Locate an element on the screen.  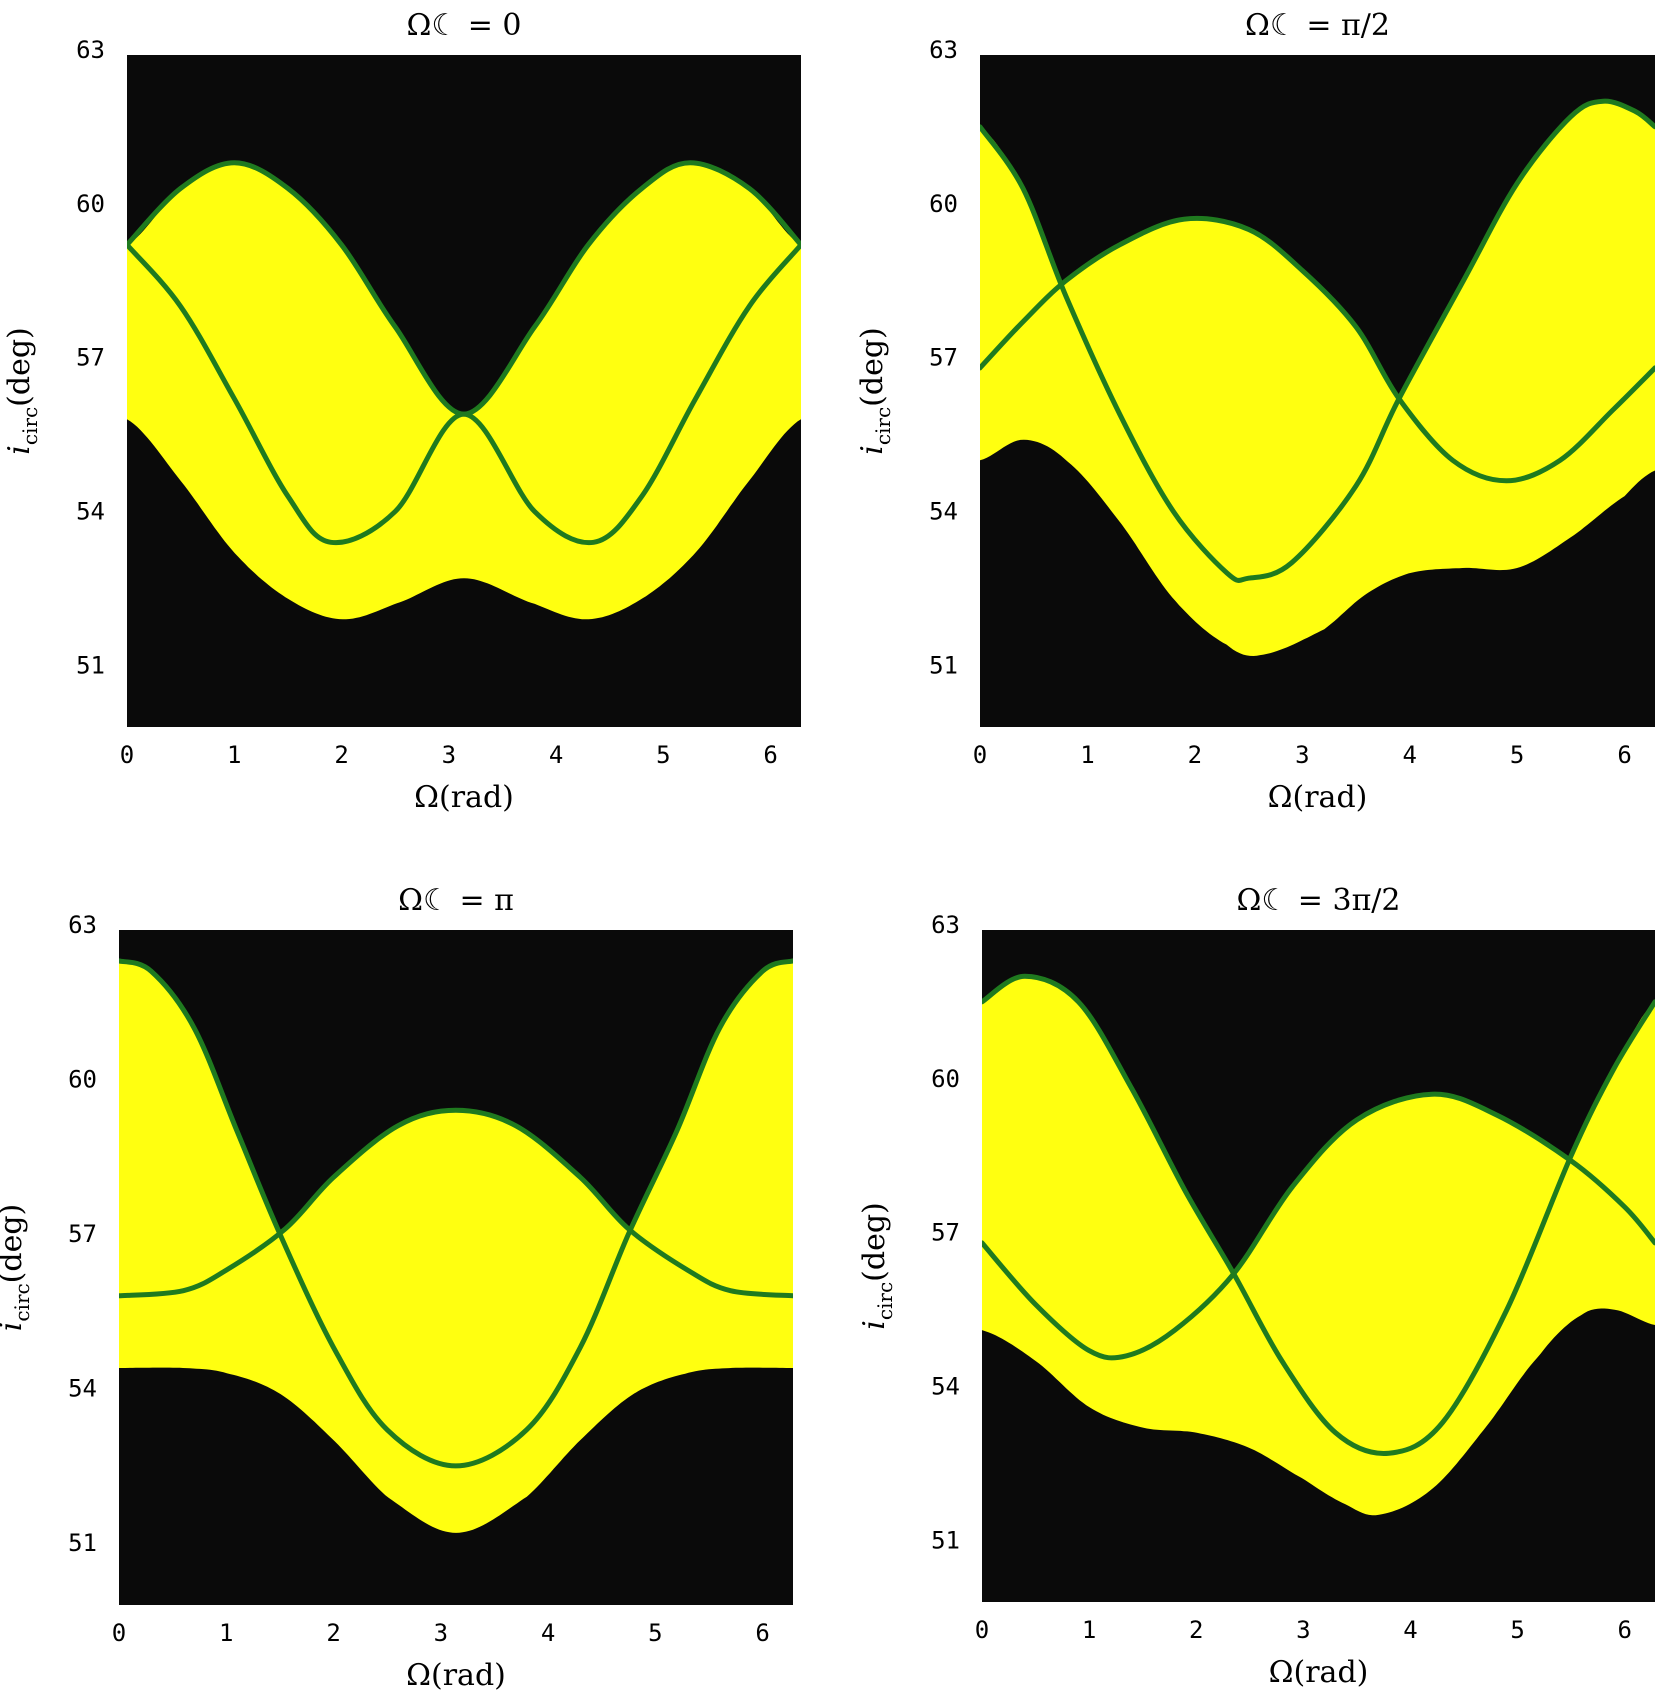
chart-title: Ω☾ = 3π/2 is located at coordinates (1319, 900).